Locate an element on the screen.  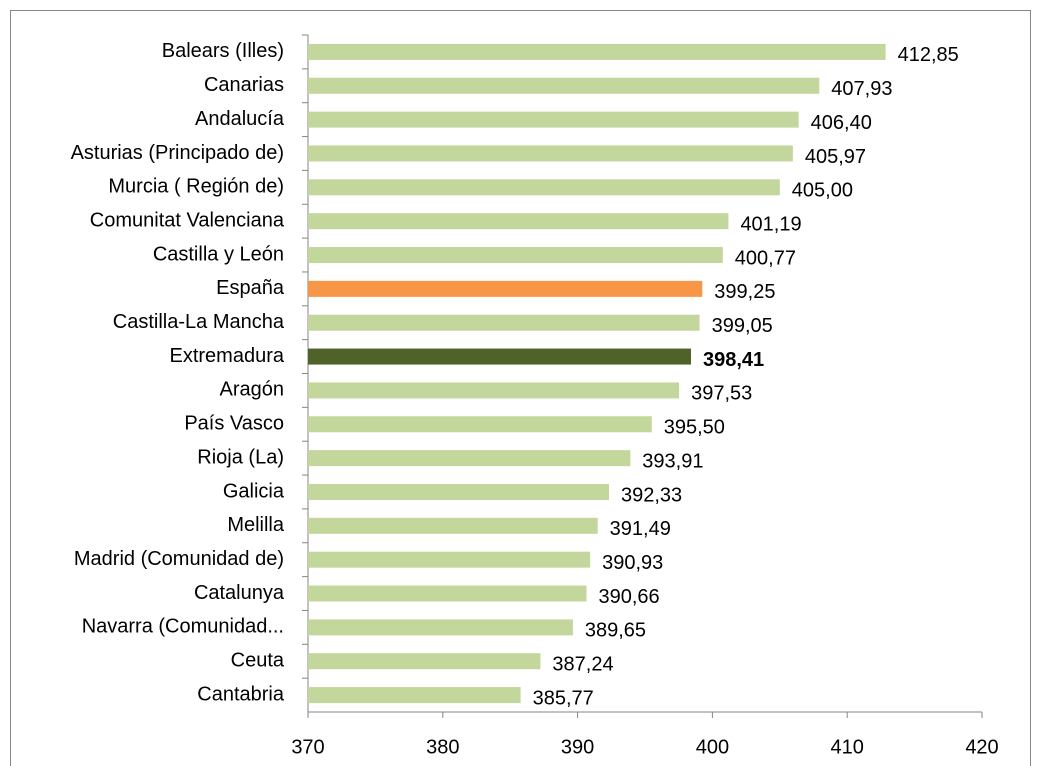
y-tick-label: Castilla y León is located at coordinates (218, 254).